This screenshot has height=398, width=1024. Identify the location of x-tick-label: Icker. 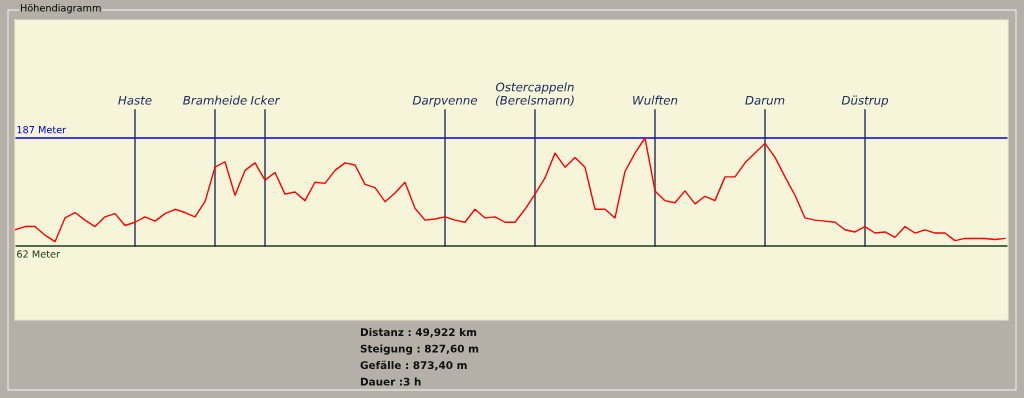
(265, 100).